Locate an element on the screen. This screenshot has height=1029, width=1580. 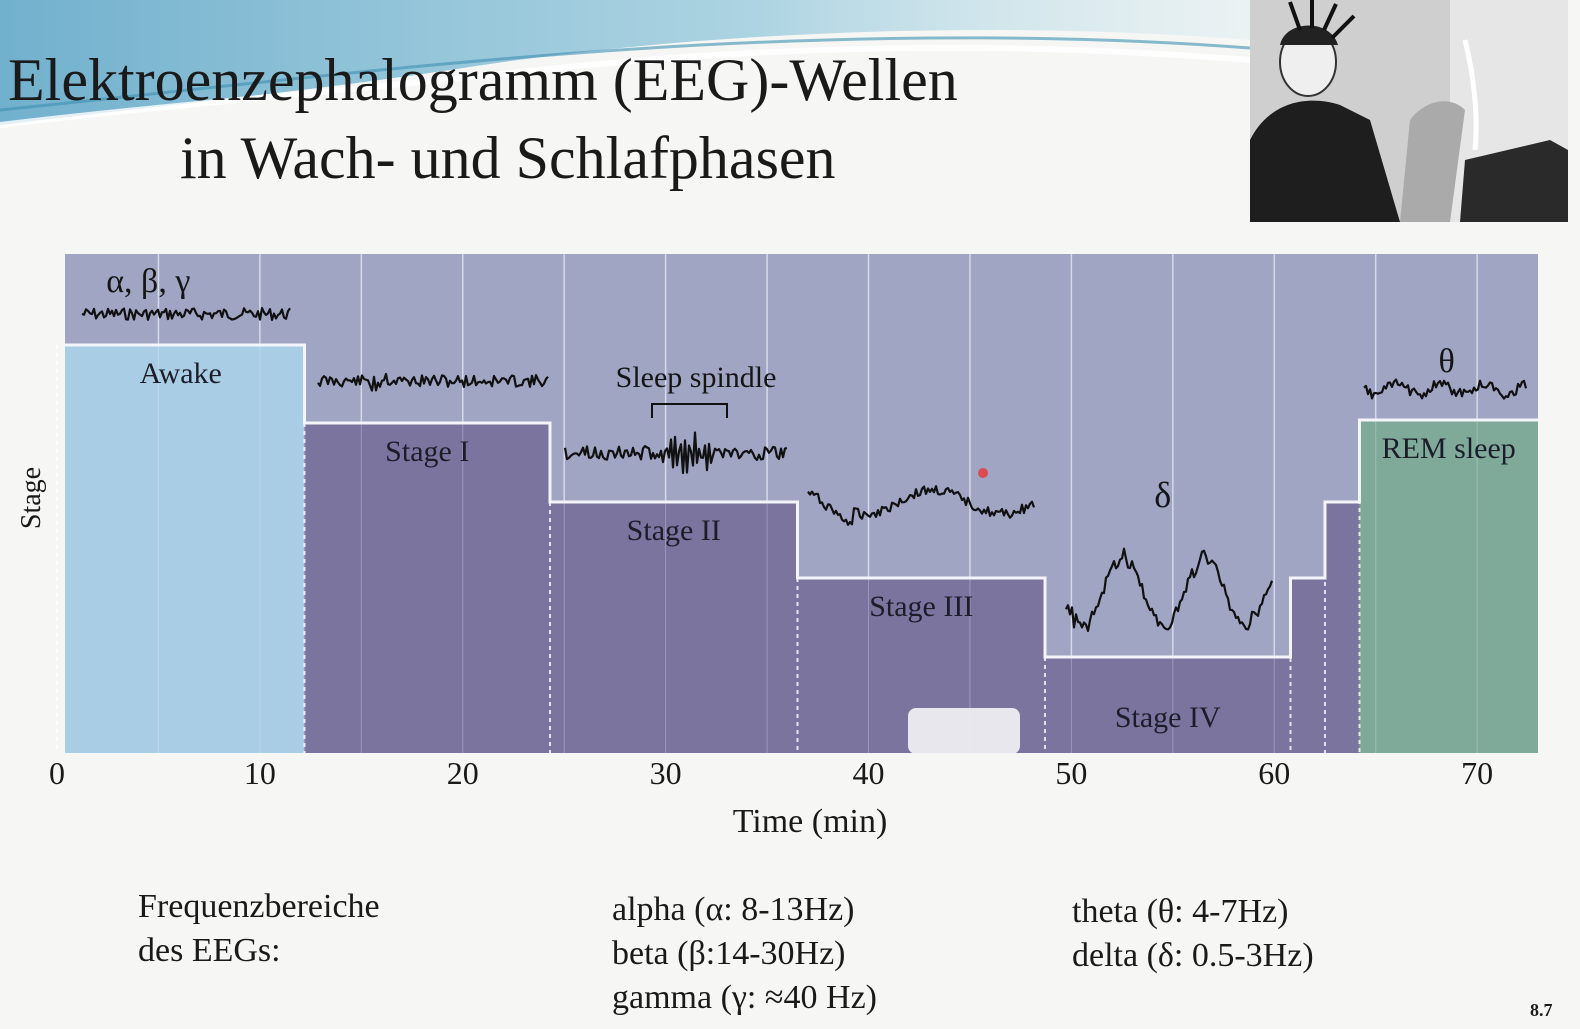
eeg-subject-photo is located at coordinates (1409, 111).